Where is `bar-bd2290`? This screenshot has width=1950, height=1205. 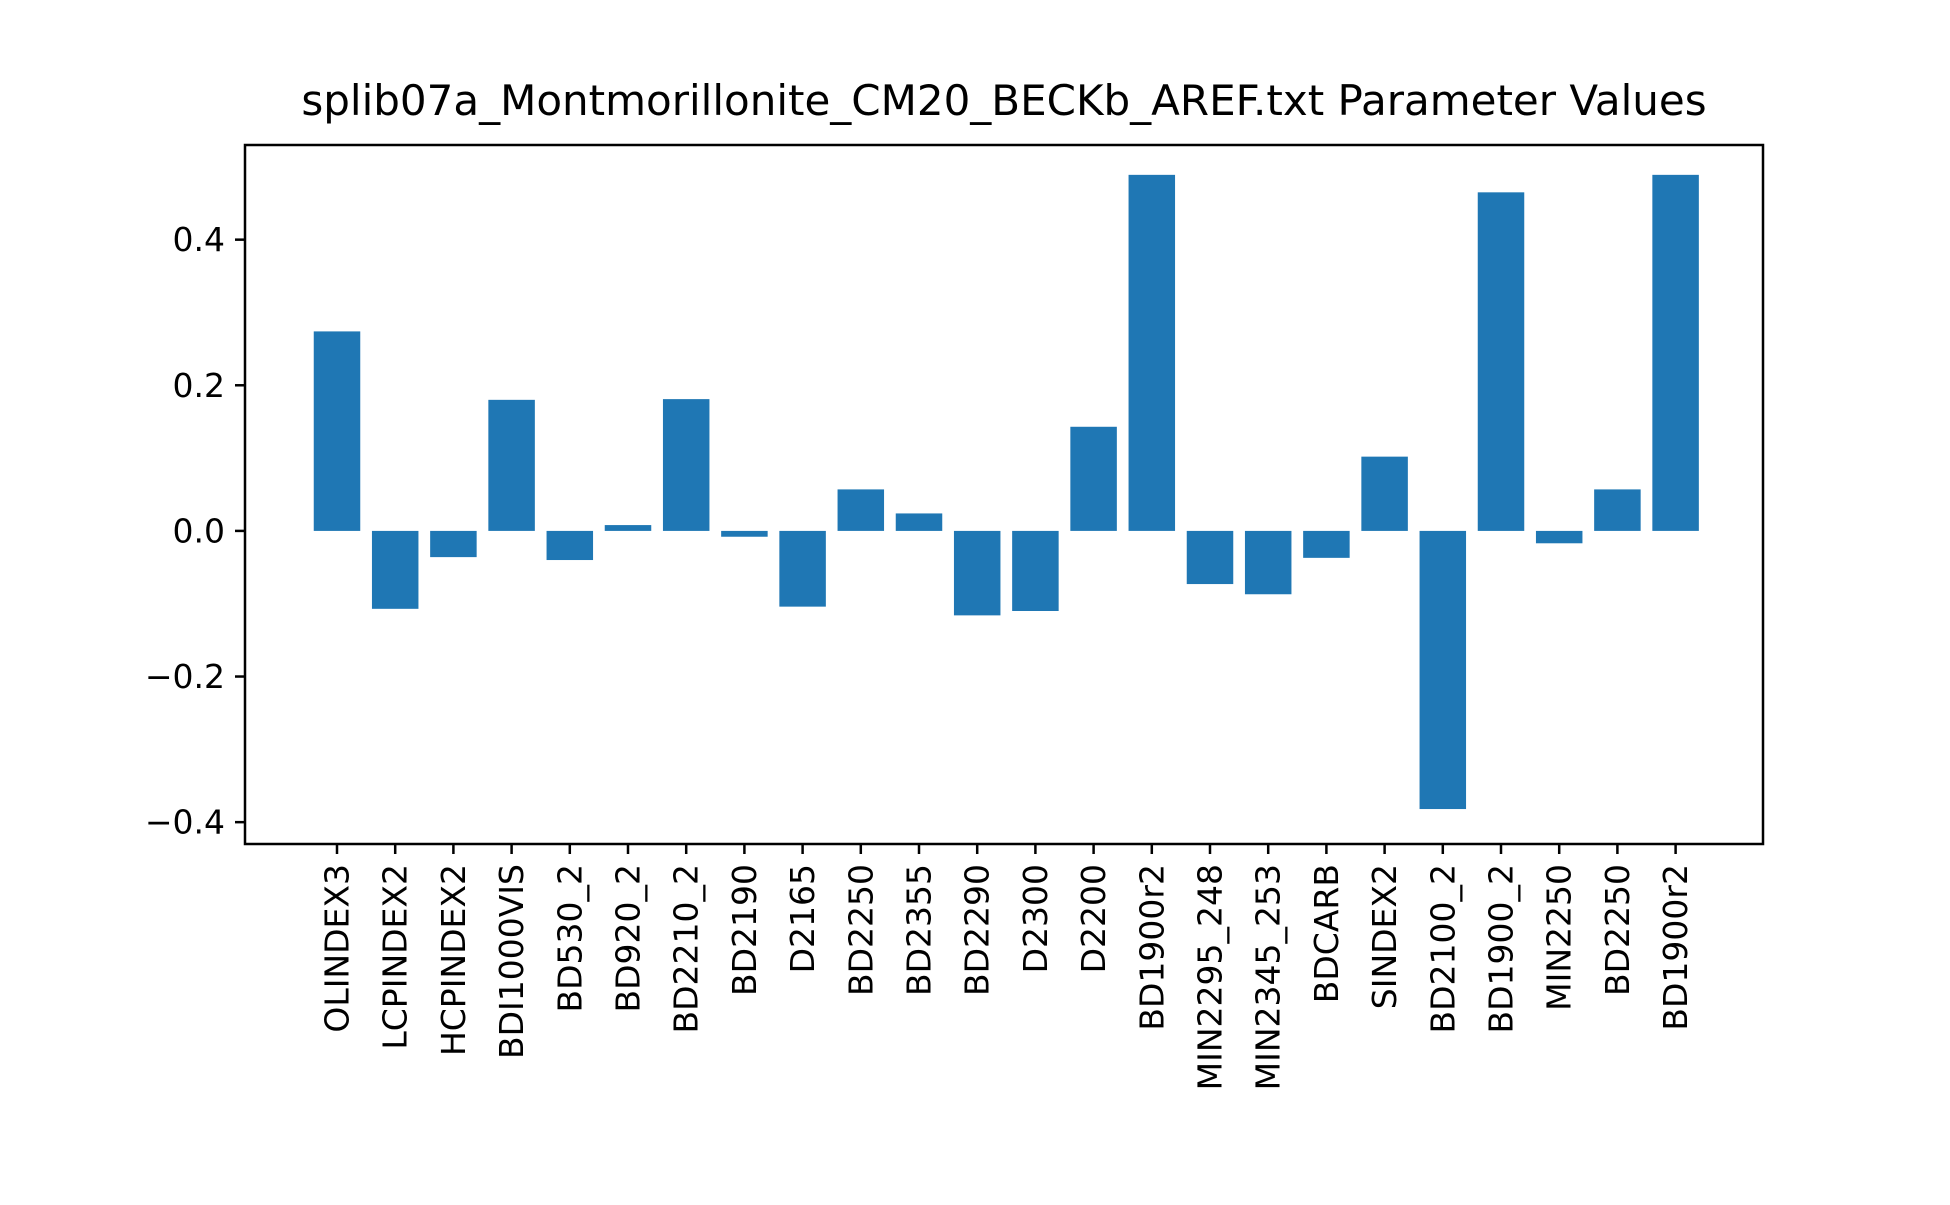
bar-bd2290 is located at coordinates (977, 573).